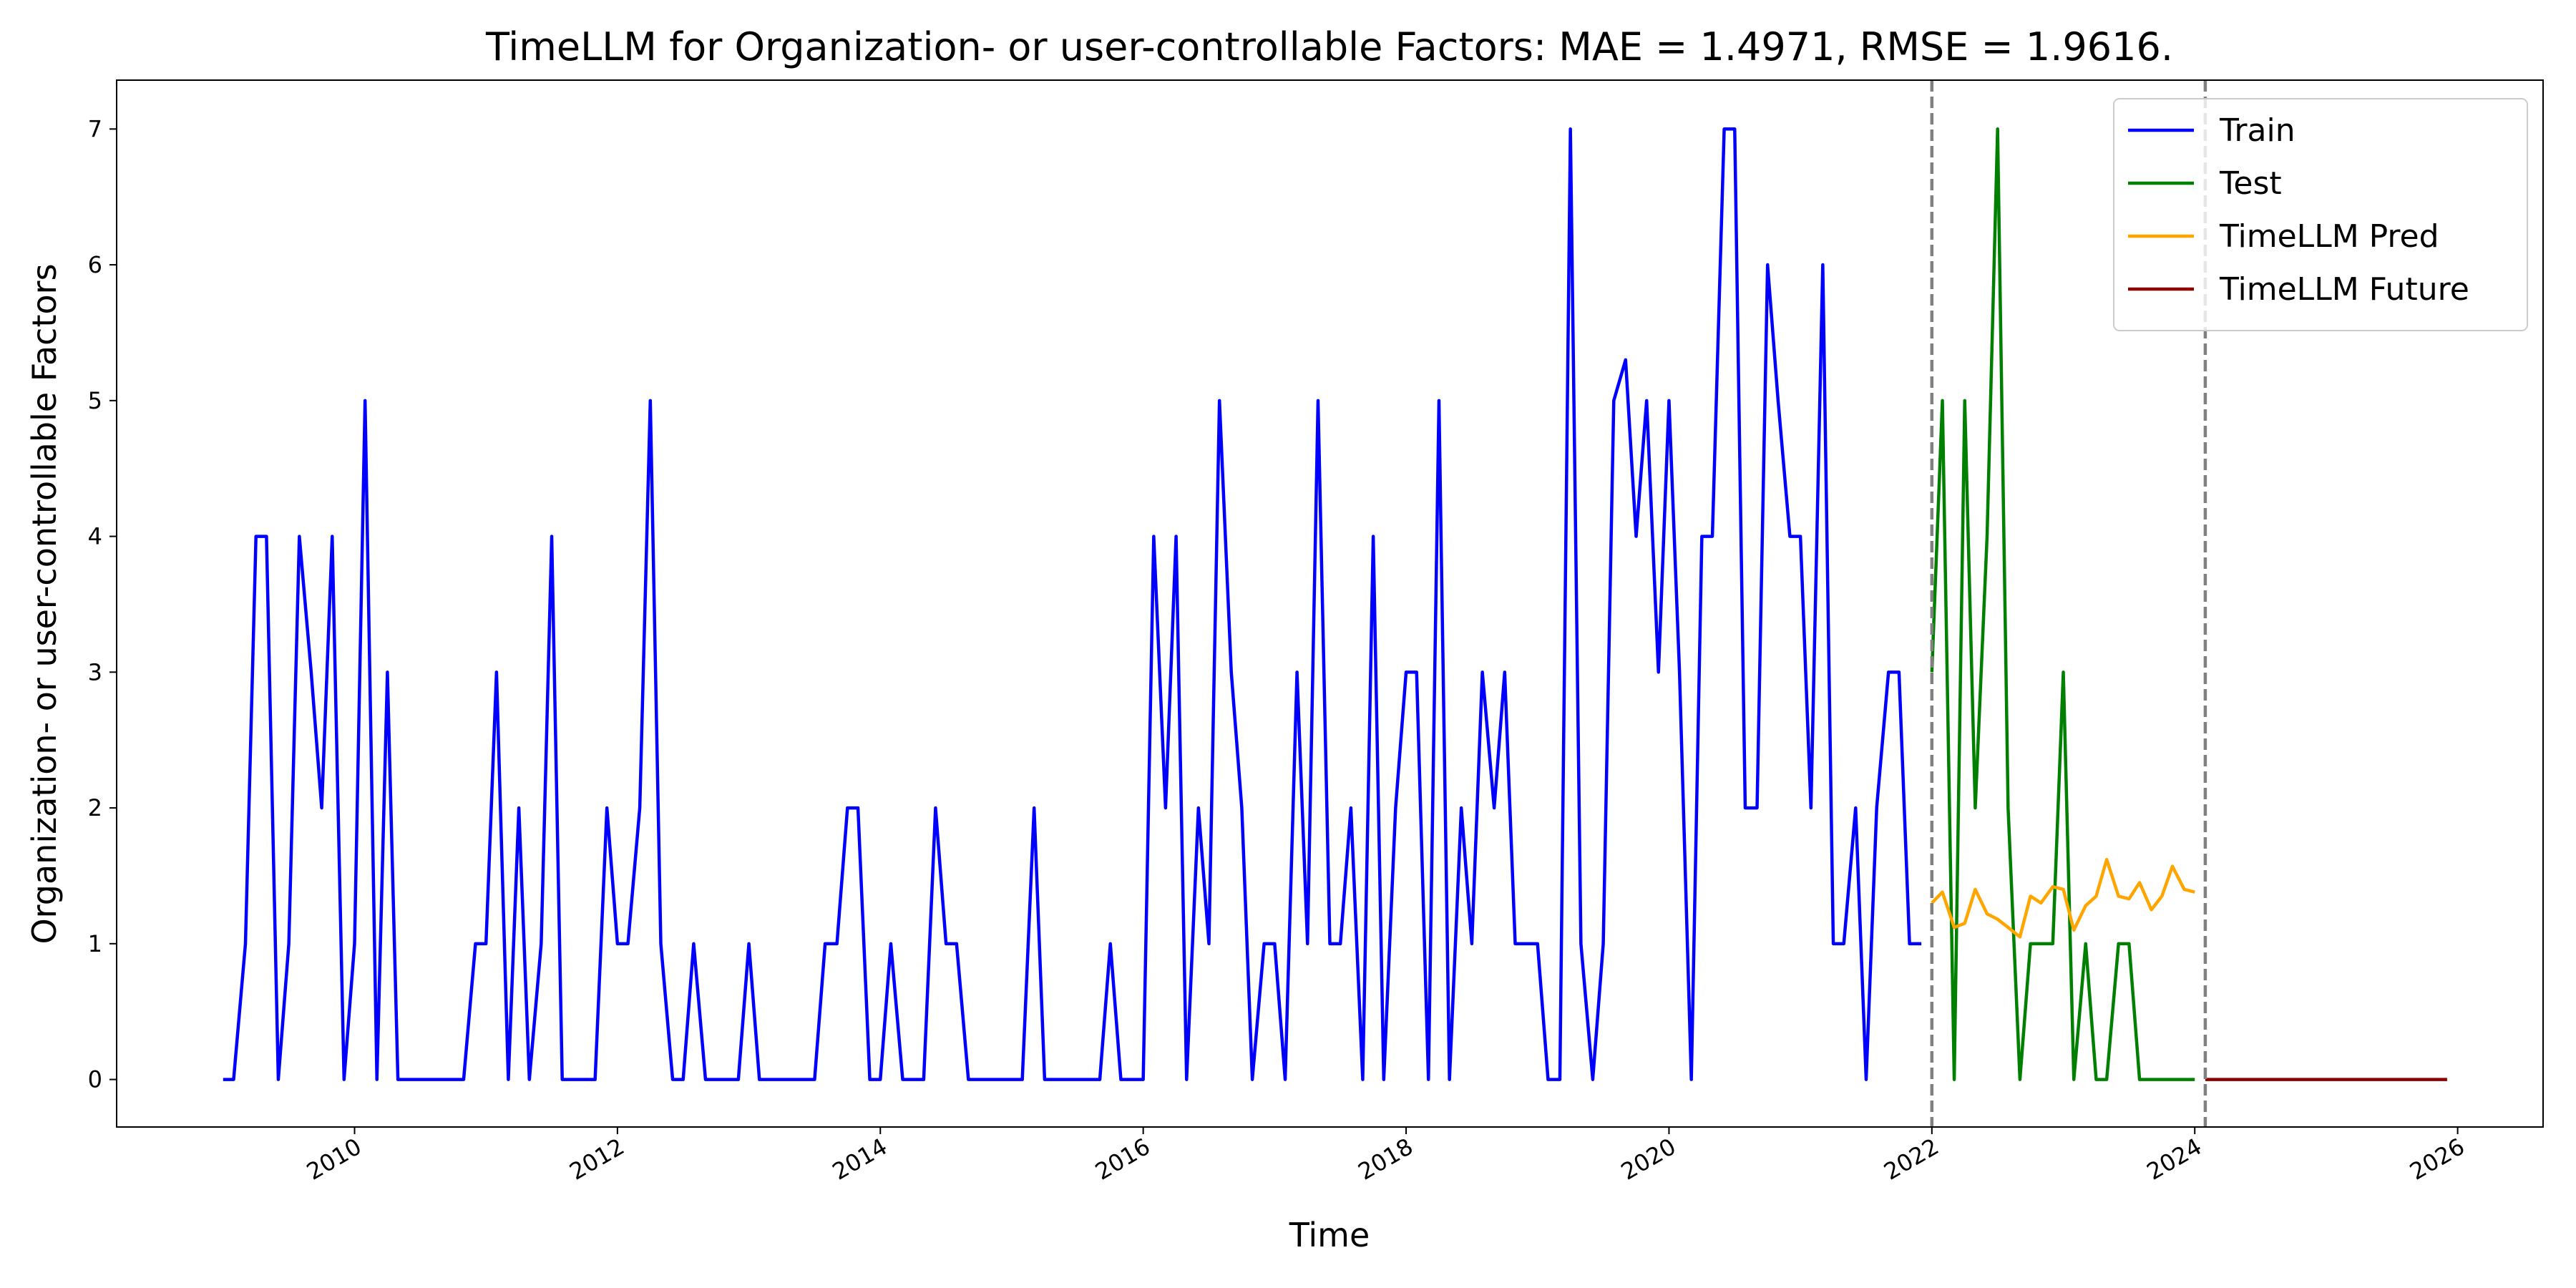 The image size is (2576, 1288). Describe the element at coordinates (95, 807) in the screenshot. I see `y-tick-label: 2` at that location.